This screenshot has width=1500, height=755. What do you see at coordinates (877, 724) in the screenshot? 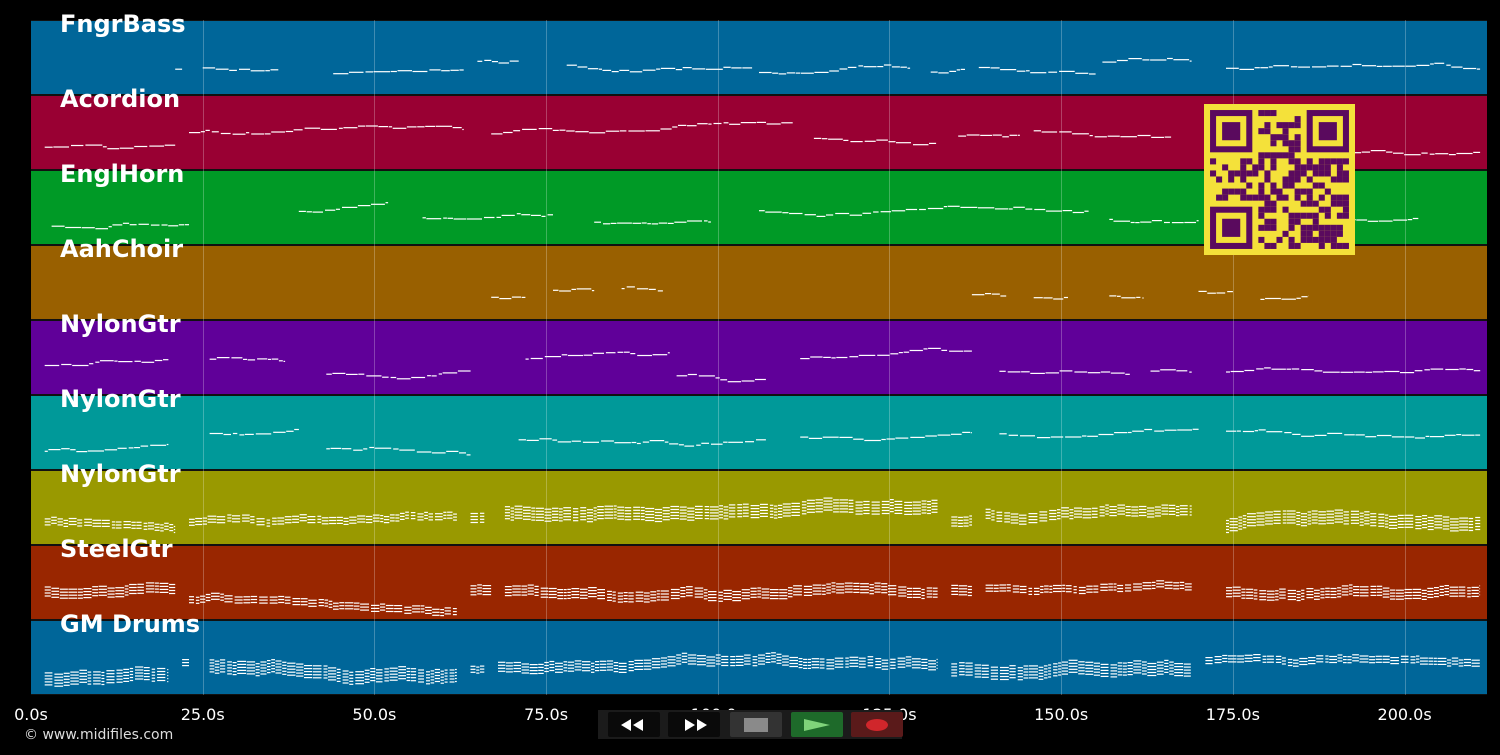
I see `record-button` at bounding box center [877, 724].